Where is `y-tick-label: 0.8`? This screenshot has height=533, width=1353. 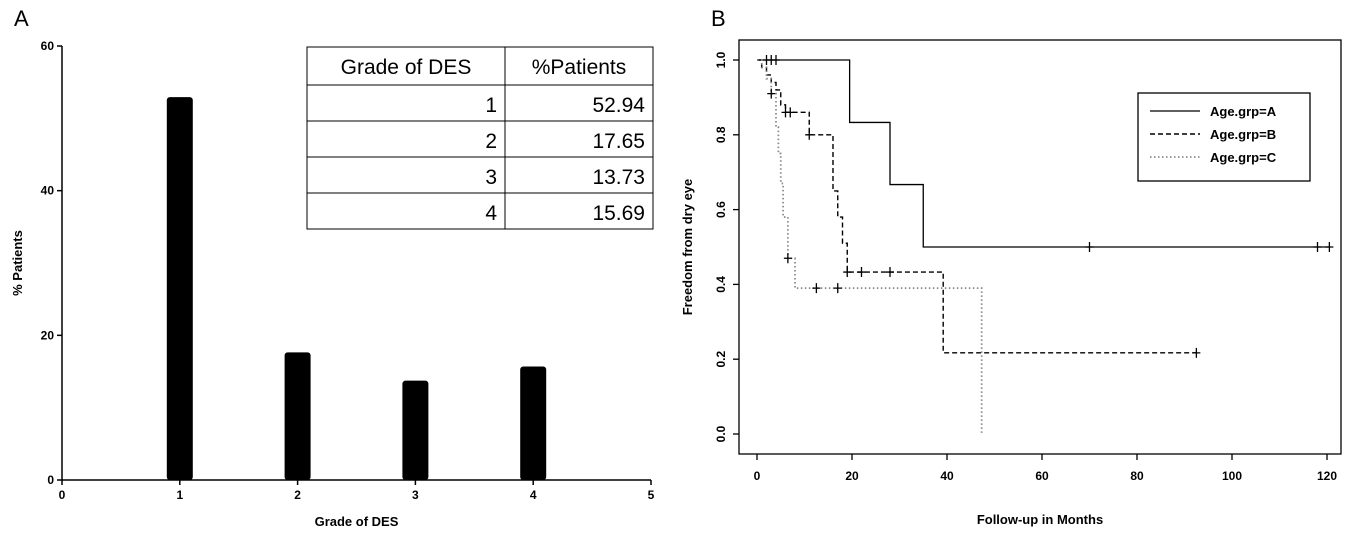 y-tick-label: 0.8 is located at coordinates (721, 134).